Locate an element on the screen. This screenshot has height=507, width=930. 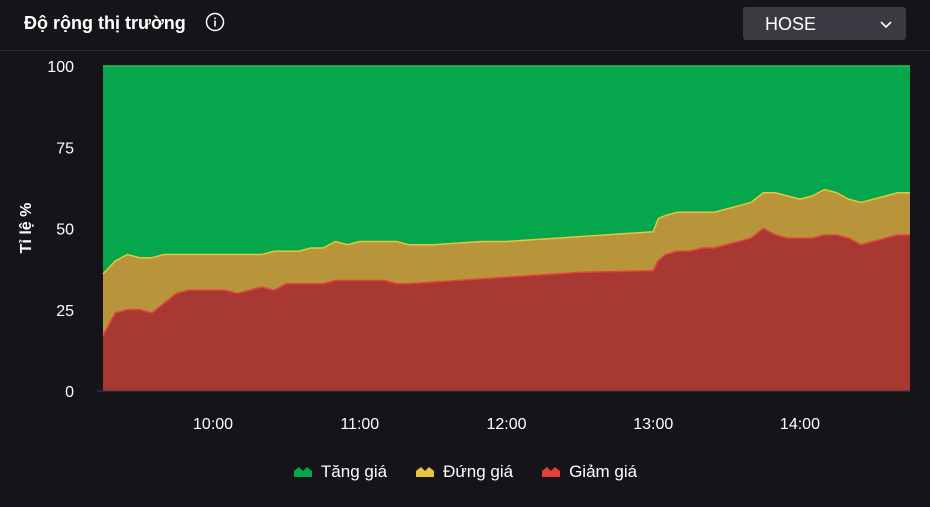
x-tick-label: 11:00 is located at coordinates (359, 424).